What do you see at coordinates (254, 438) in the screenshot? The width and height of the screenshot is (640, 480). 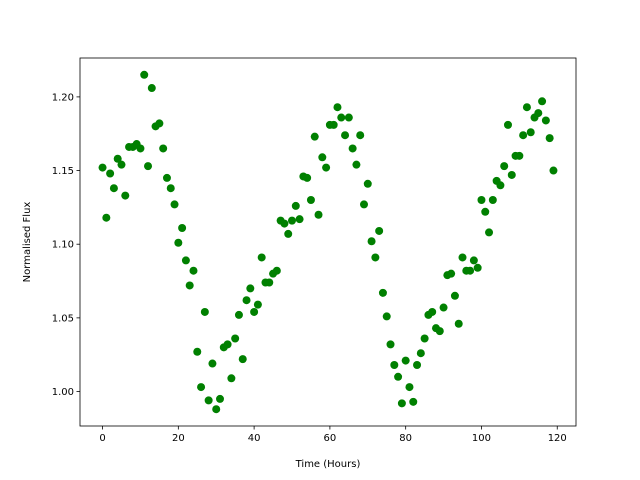 I see `x-tick-label: 40` at bounding box center [254, 438].